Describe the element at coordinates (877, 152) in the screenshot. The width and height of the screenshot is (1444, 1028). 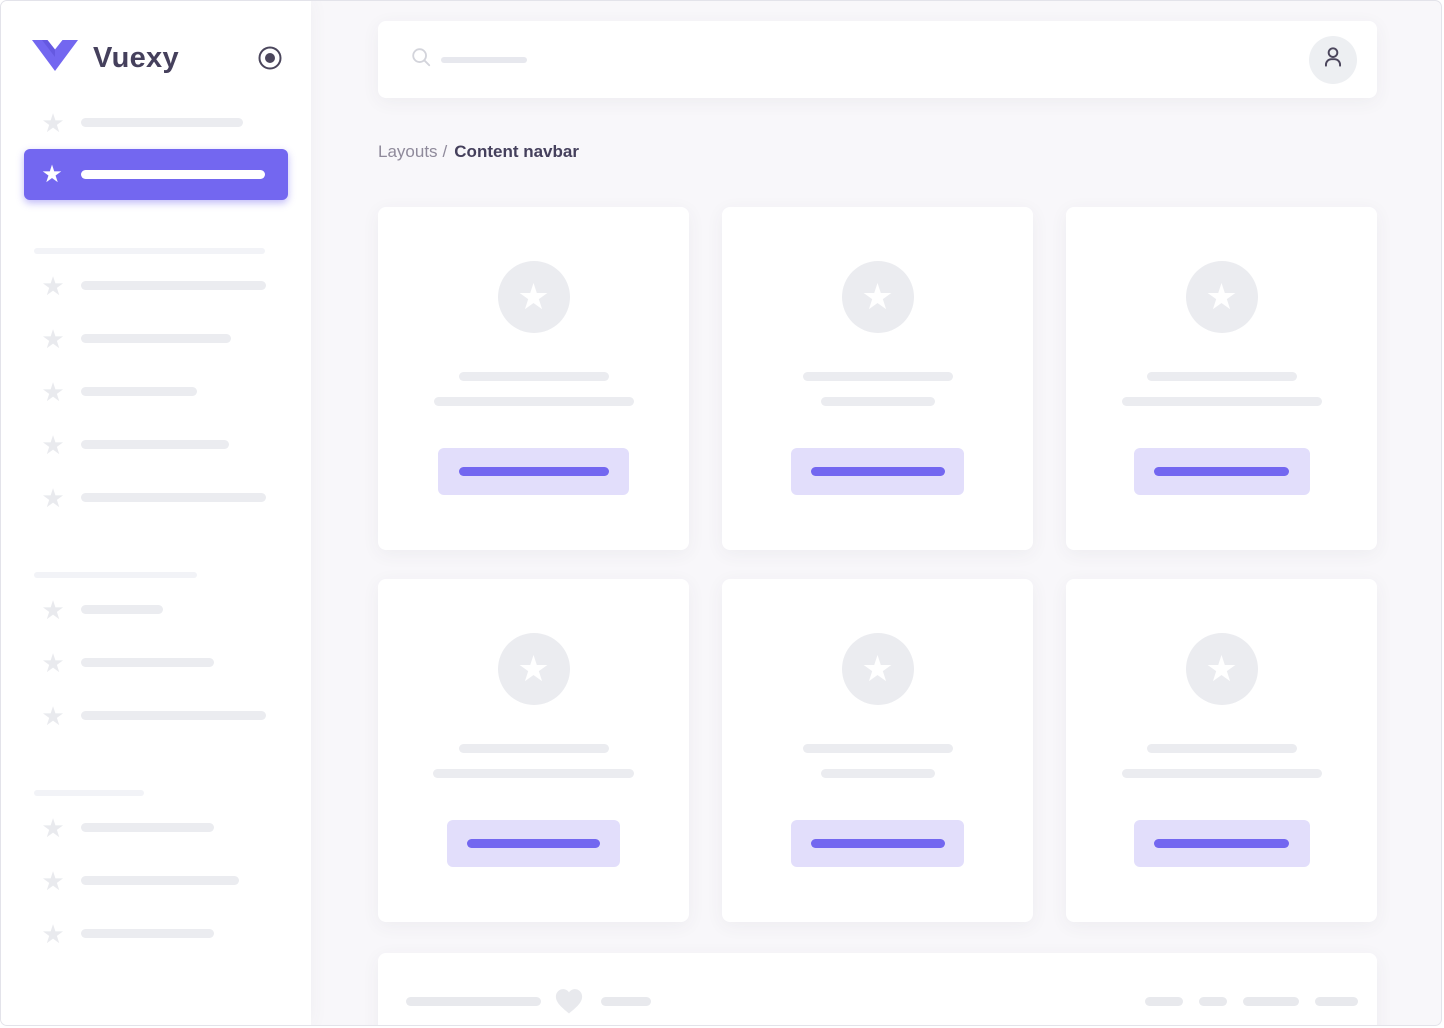
I see `breadcrumb: Layouts / Content navbar` at that location.